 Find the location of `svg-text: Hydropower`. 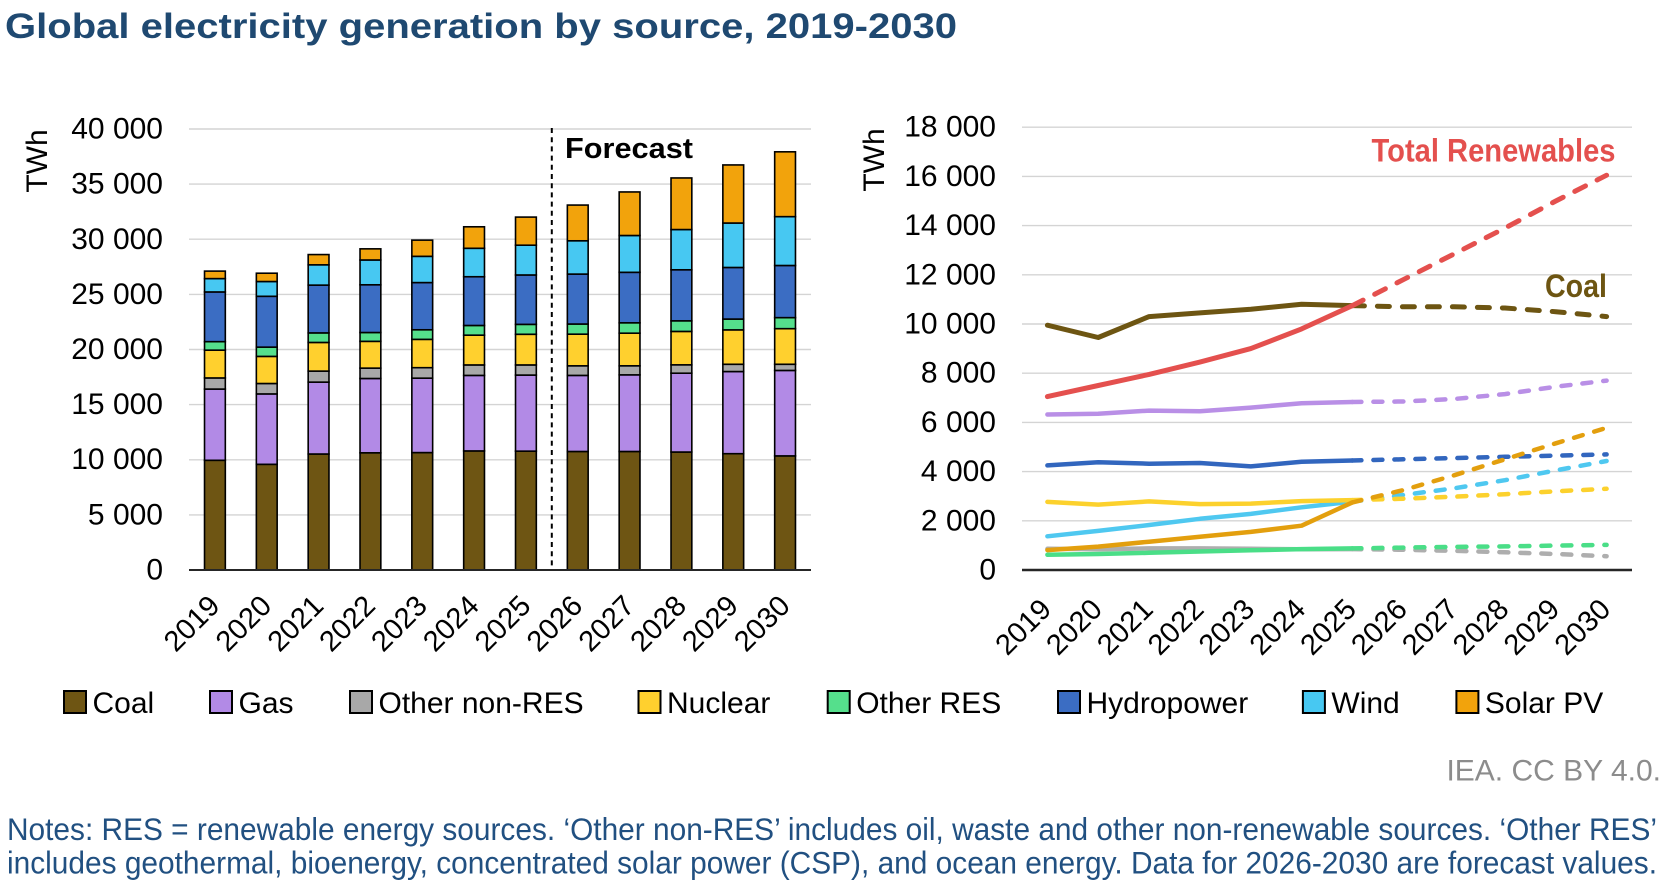

svg-text: Hydropower is located at coordinates (1168, 703).